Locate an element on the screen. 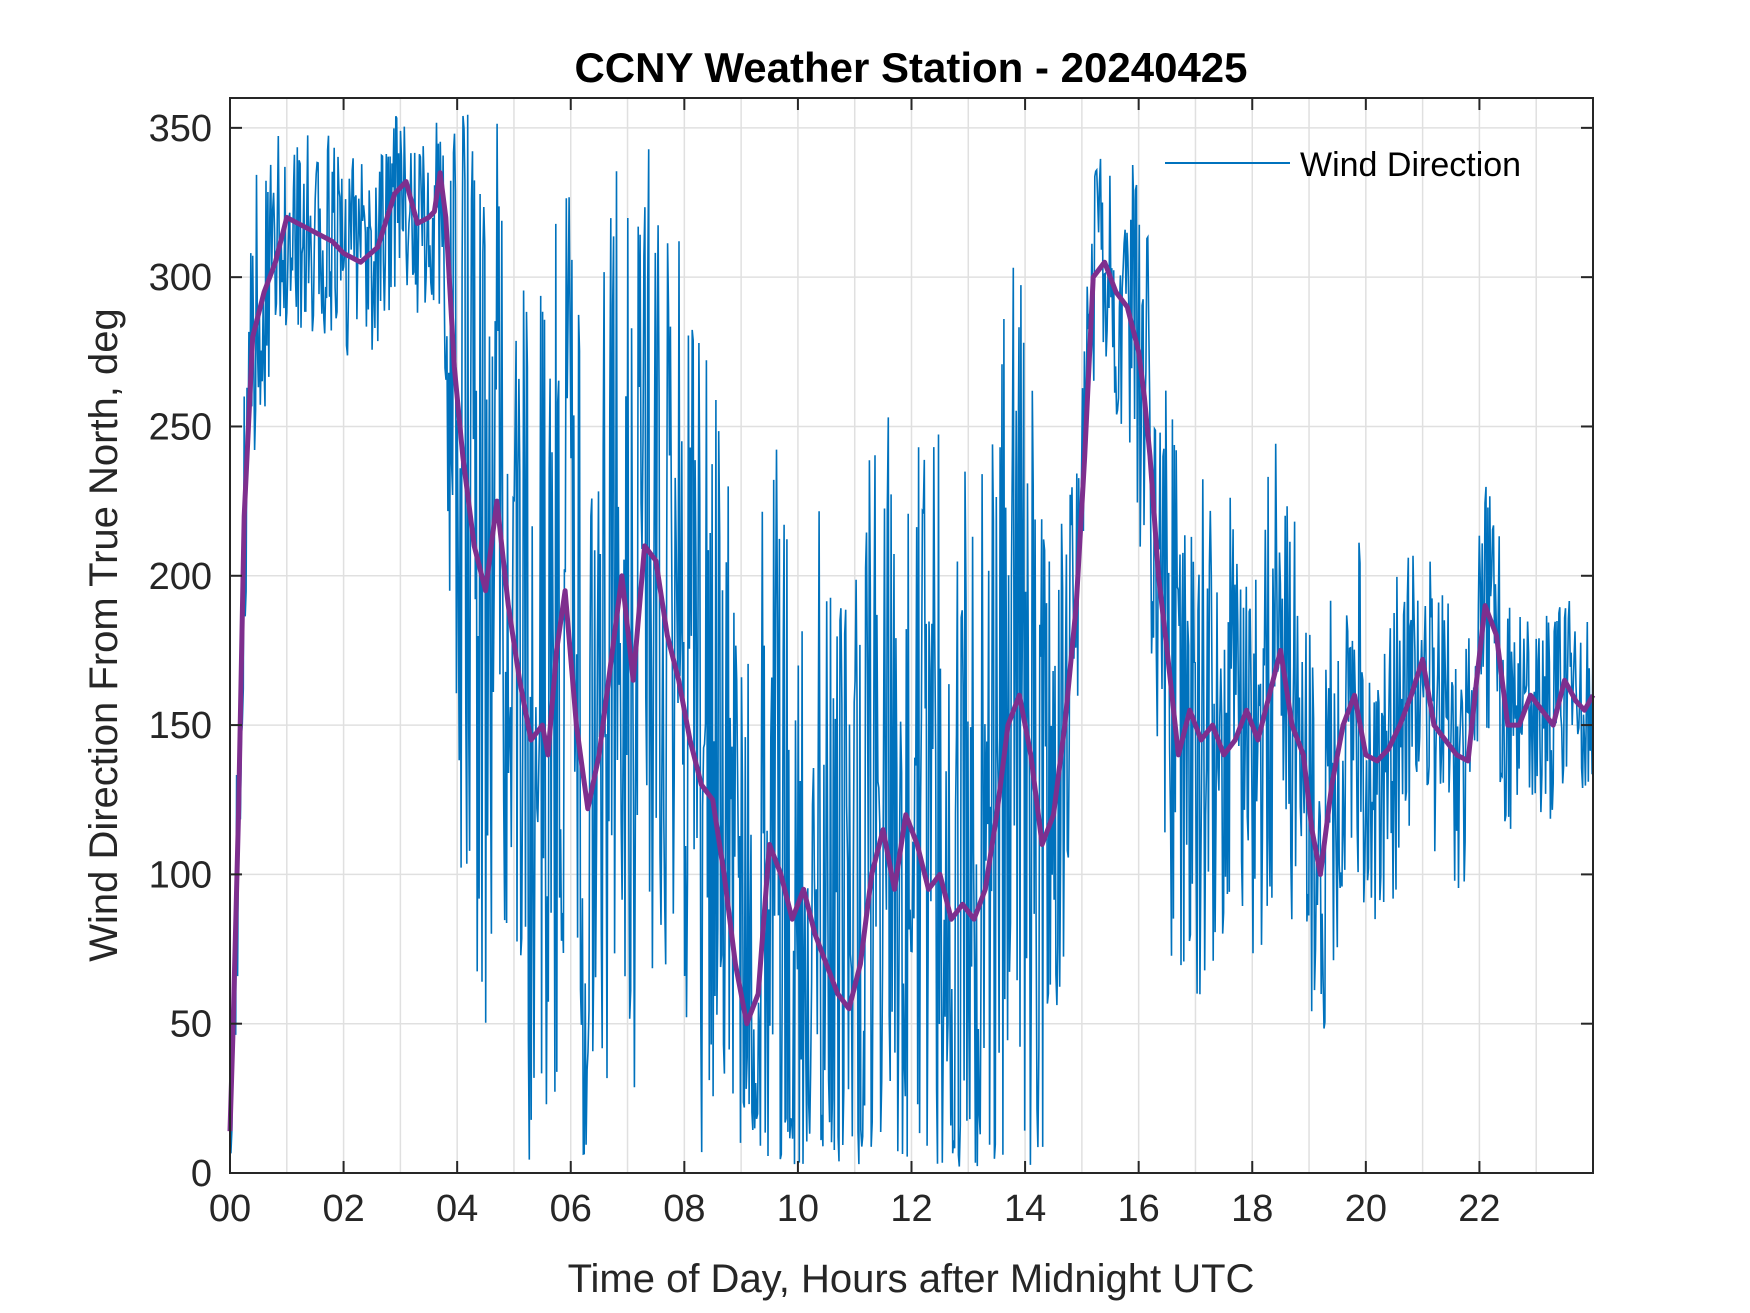 The image size is (1750, 1313). x-tick-label: 04 is located at coordinates (457, 1209).